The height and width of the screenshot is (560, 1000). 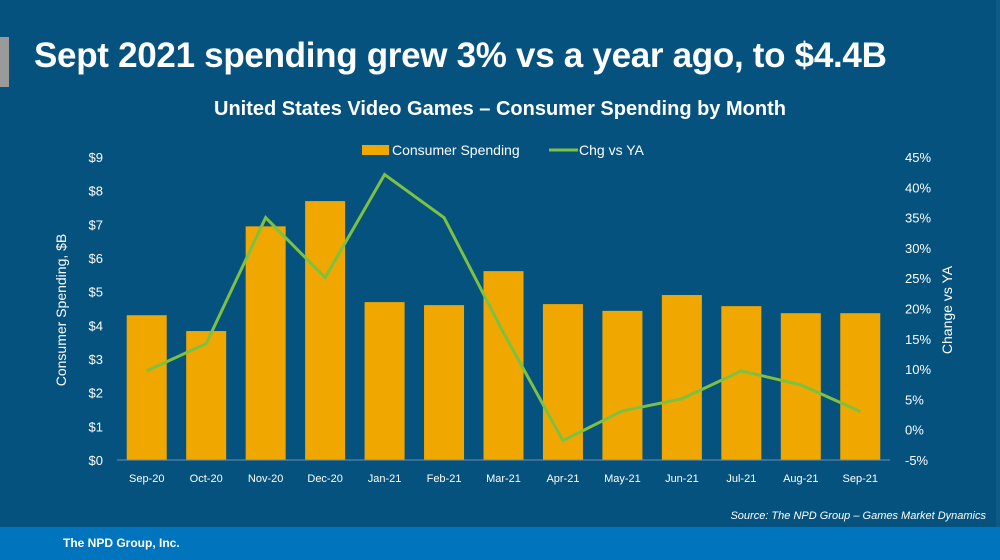 I want to click on y-tick-label: $6, so click(x=96, y=258).